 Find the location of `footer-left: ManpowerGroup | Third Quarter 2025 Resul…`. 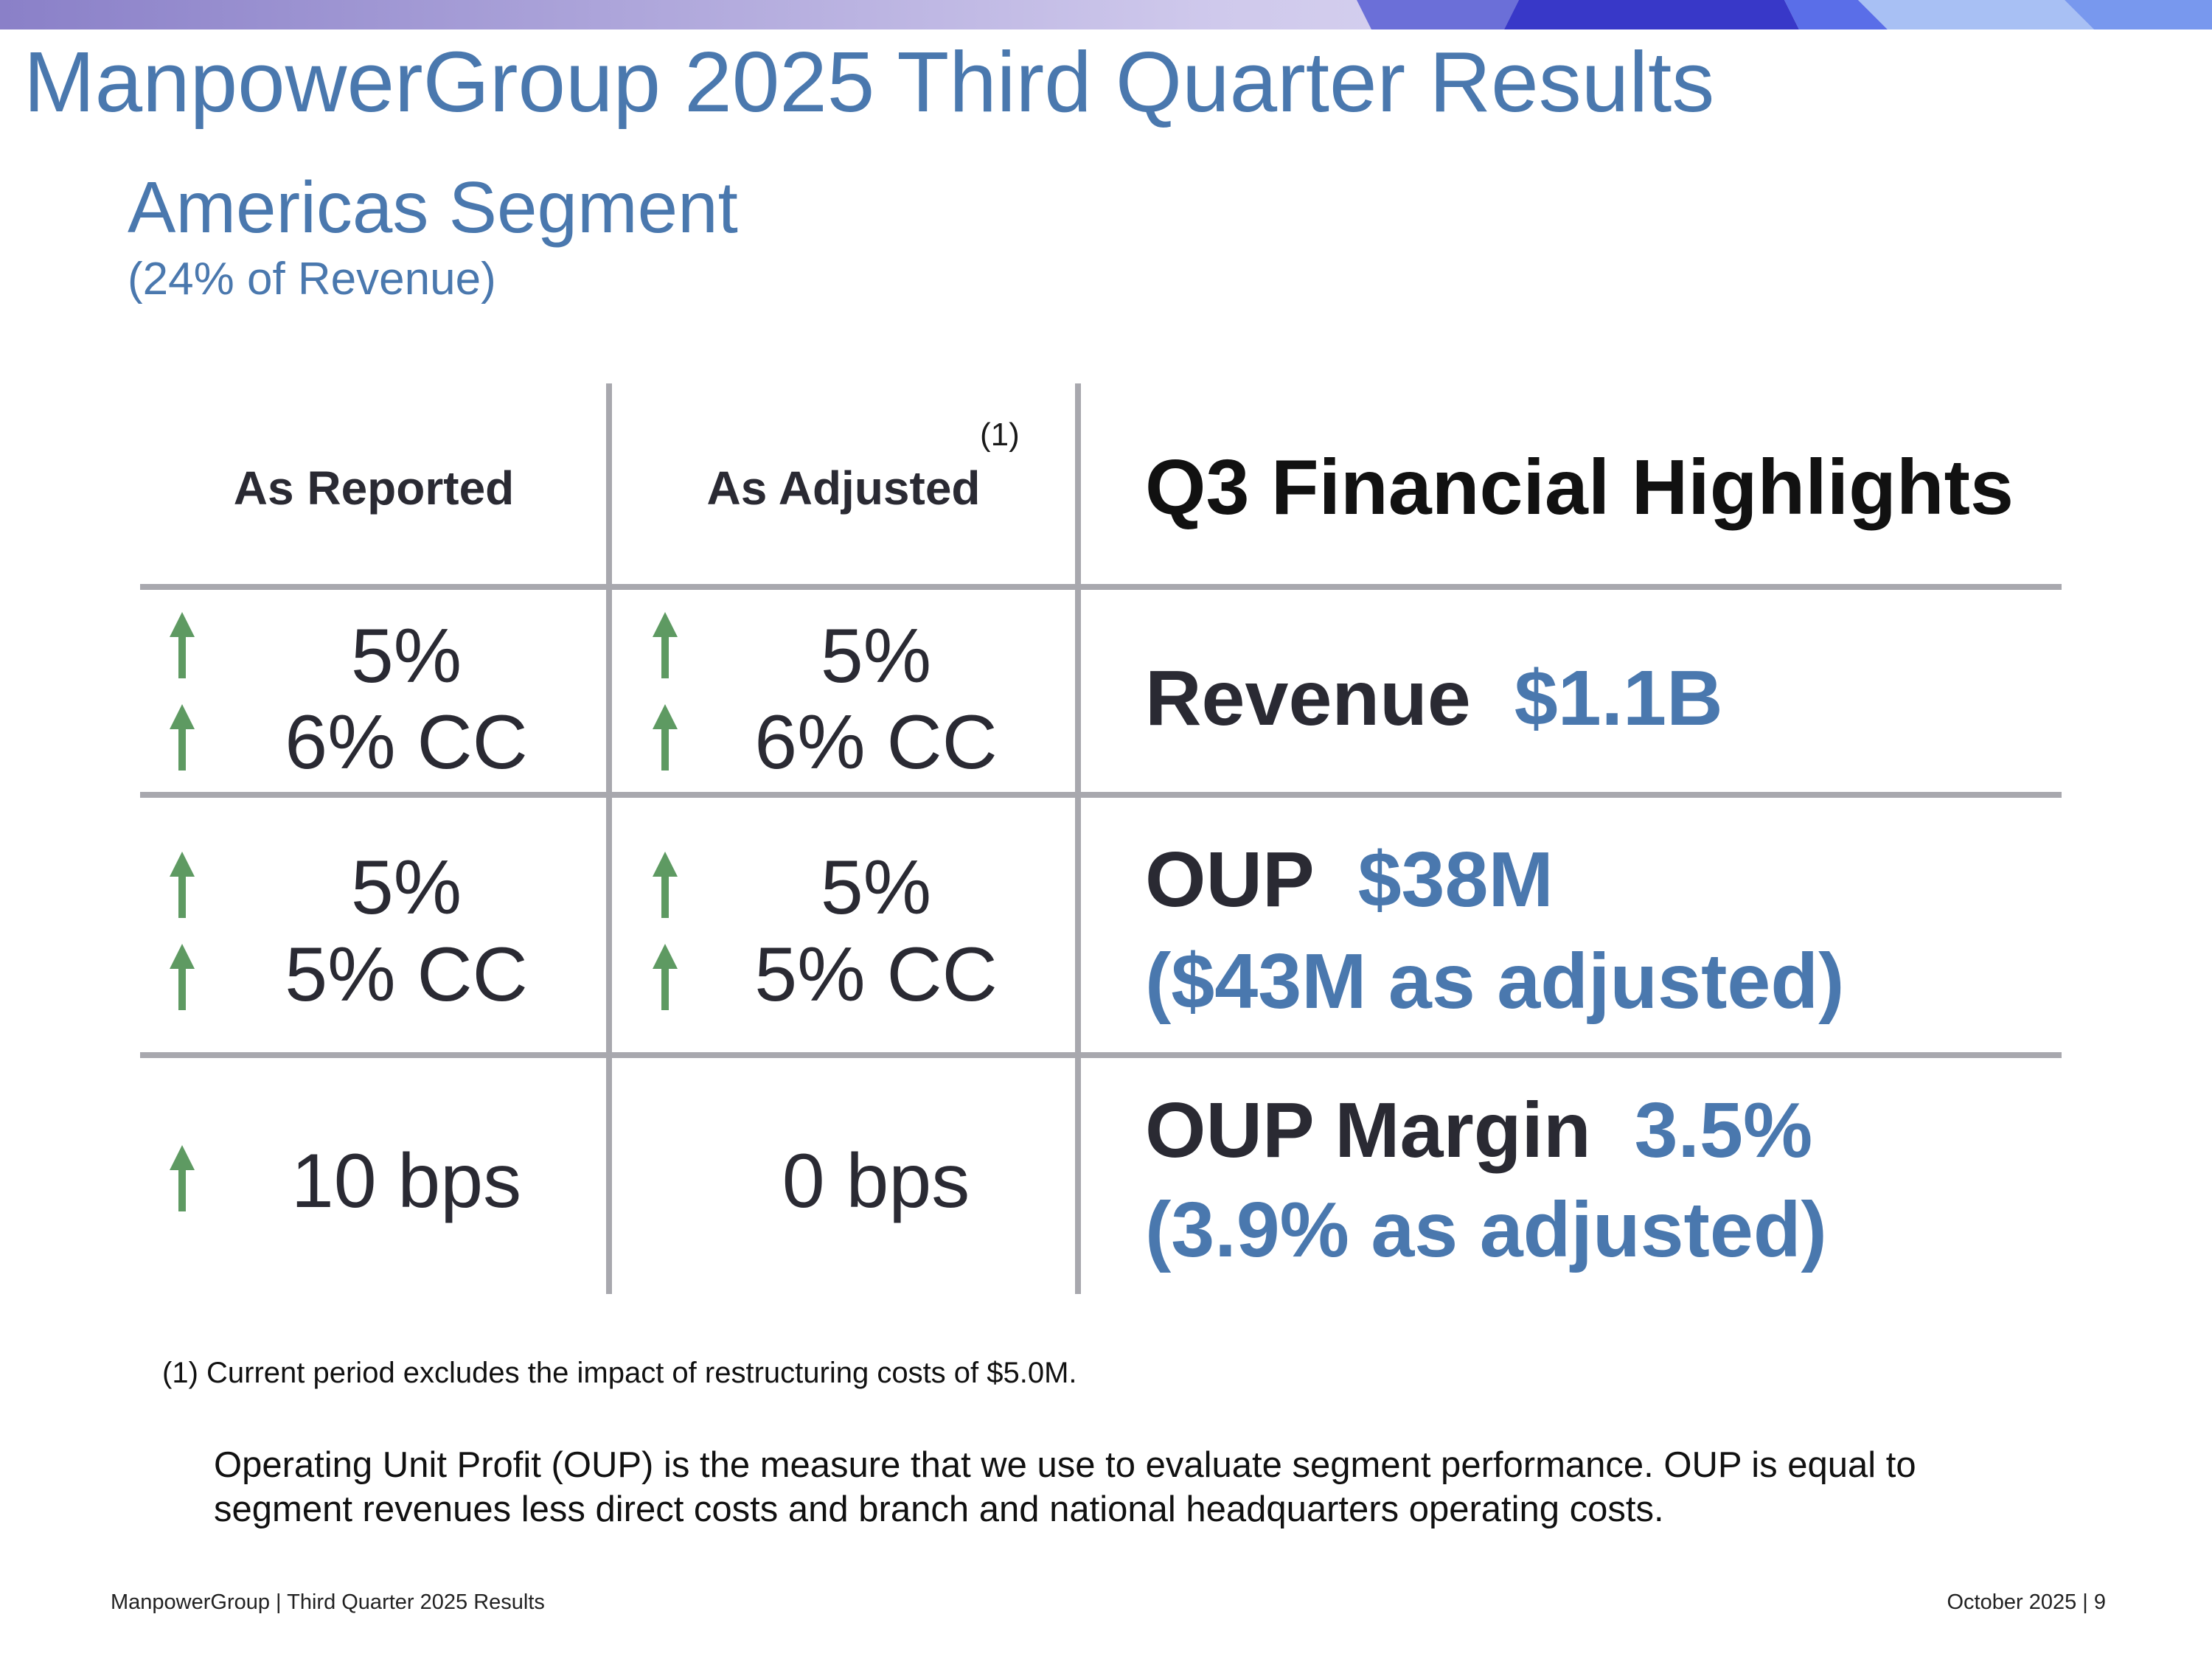

footer-left: ManpowerGroup | Third Quarter 2025 Resul… is located at coordinates (328, 1602).